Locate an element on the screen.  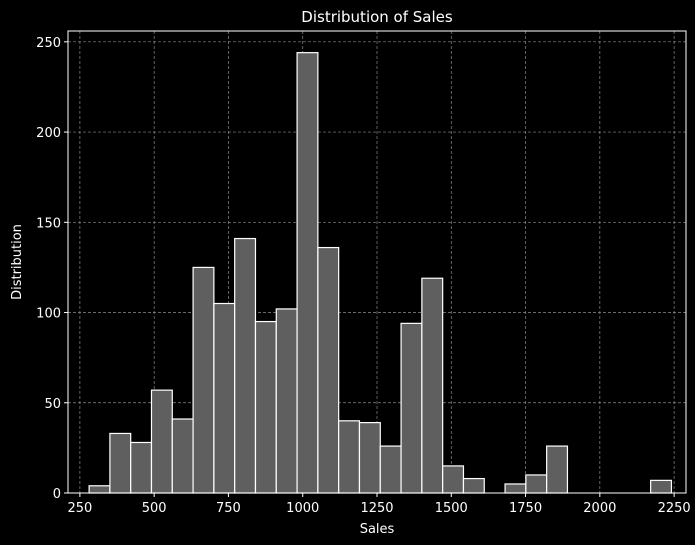
x-axis-ticks: 250 500 750 1000 1250 1500 1750 2000 2250 is located at coordinates (379, 504).